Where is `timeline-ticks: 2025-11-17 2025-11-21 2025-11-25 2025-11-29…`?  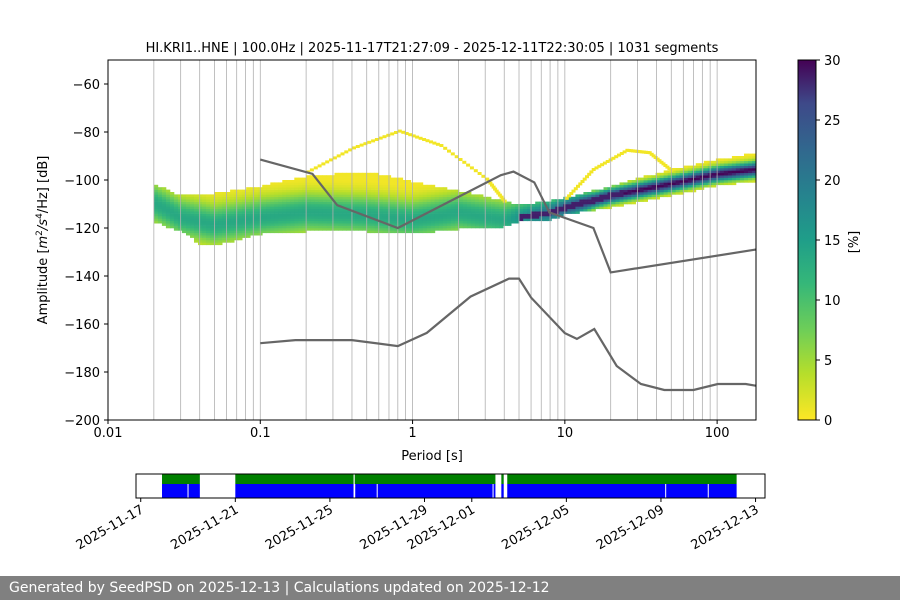 timeline-ticks: 2025-11-17 2025-11-21 2025-11-25 2025-11-29… is located at coordinates (418, 525).